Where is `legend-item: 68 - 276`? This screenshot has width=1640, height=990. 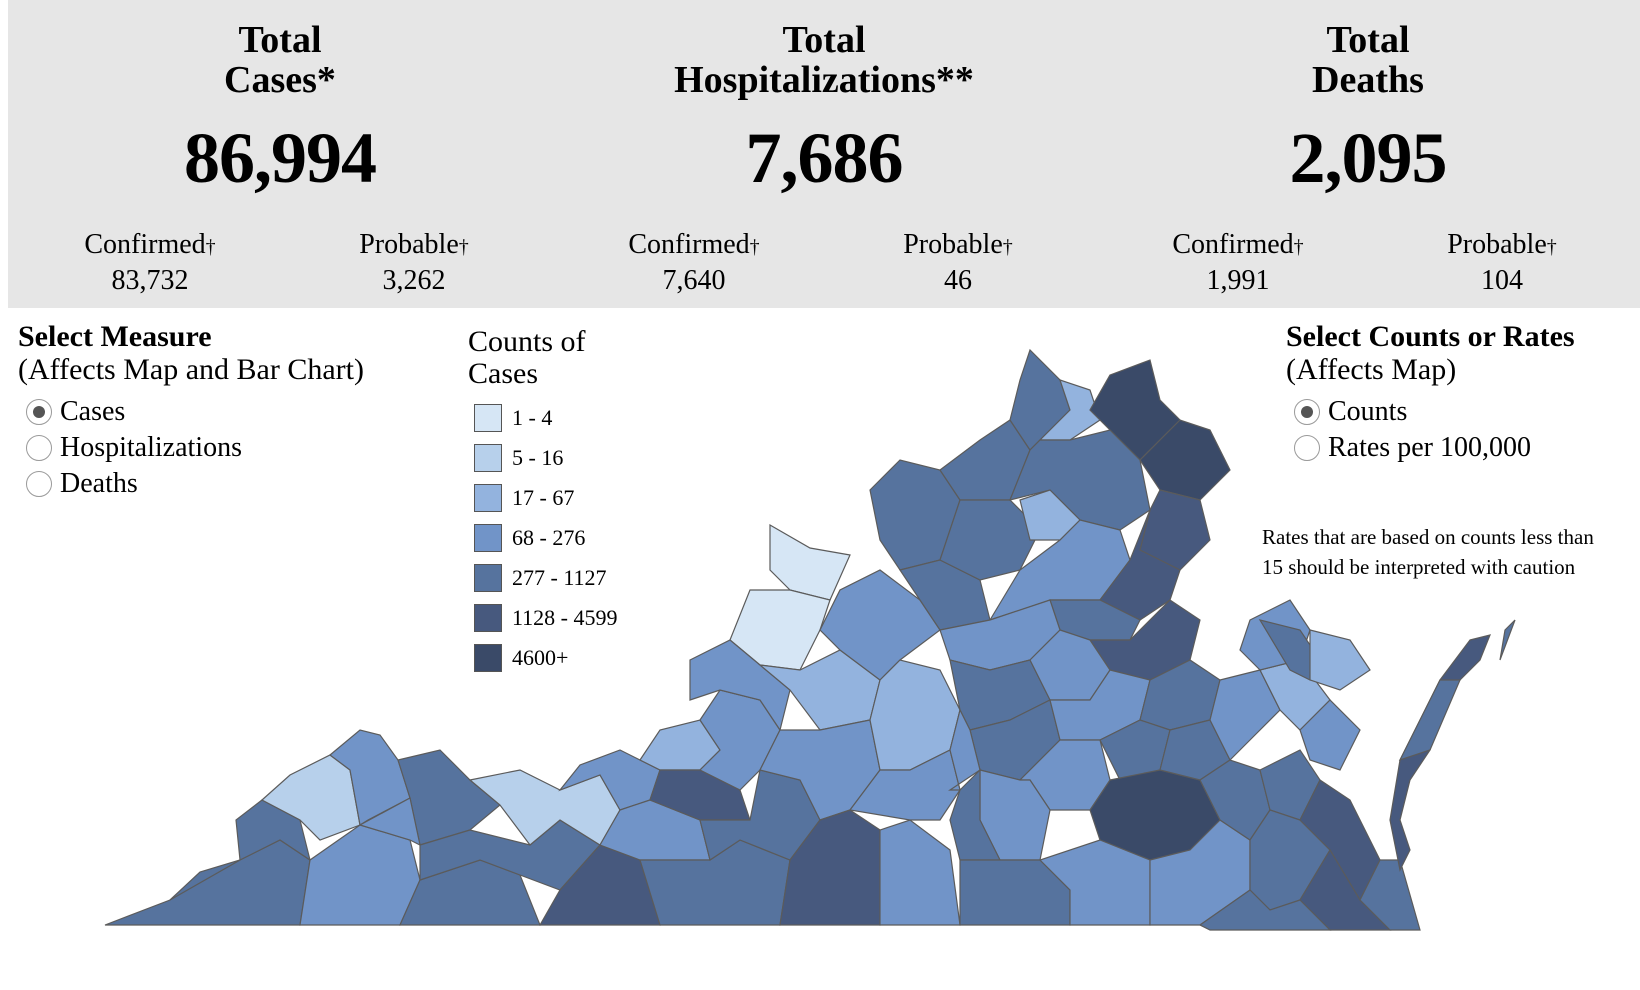 legend-item: 68 - 276 is located at coordinates (568, 538).